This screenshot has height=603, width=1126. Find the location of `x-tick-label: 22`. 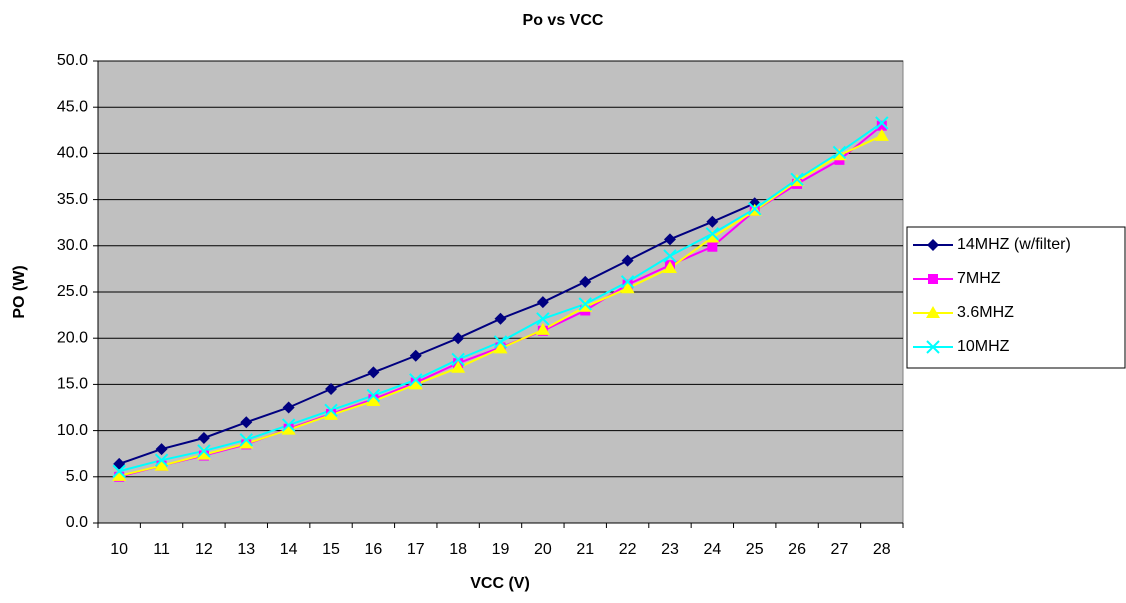

x-tick-label: 22 is located at coordinates (628, 549).